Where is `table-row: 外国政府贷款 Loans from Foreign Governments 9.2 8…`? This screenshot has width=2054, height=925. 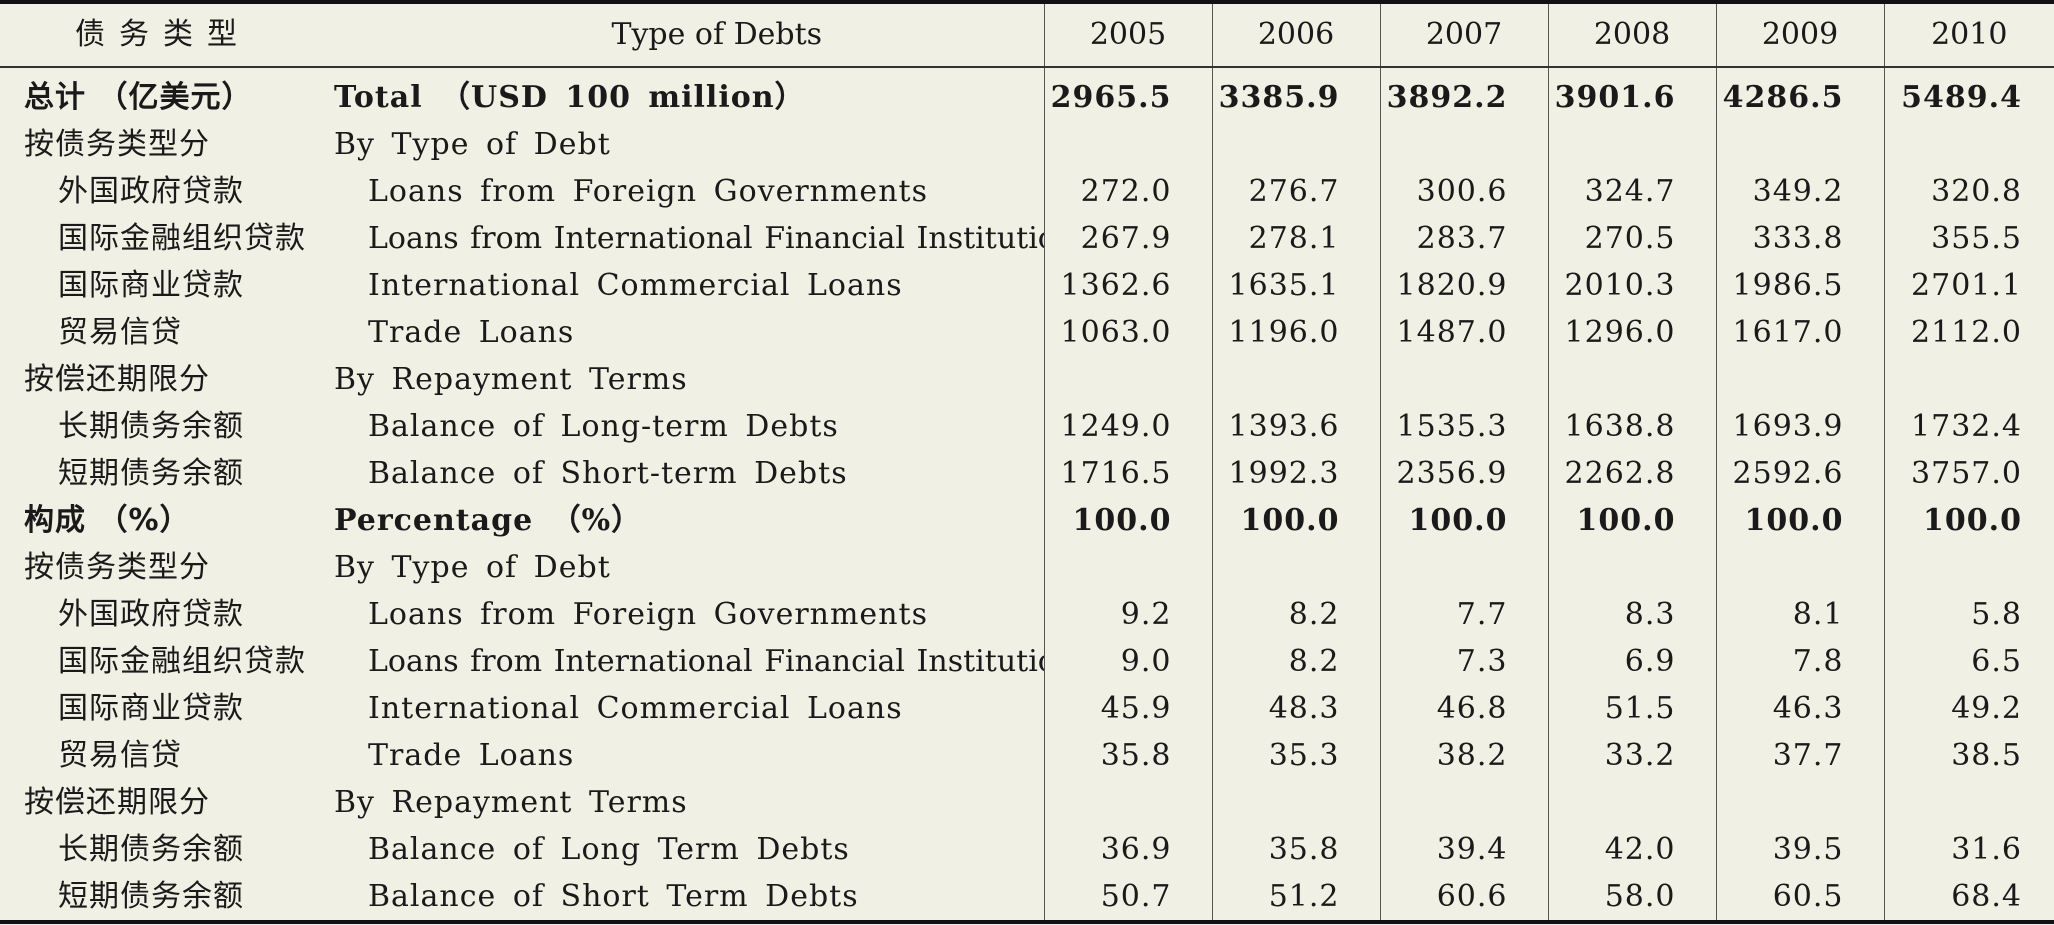
table-row: 外国政府贷款 Loans from Foreign Governments 9.2 8… is located at coordinates (1027, 614).